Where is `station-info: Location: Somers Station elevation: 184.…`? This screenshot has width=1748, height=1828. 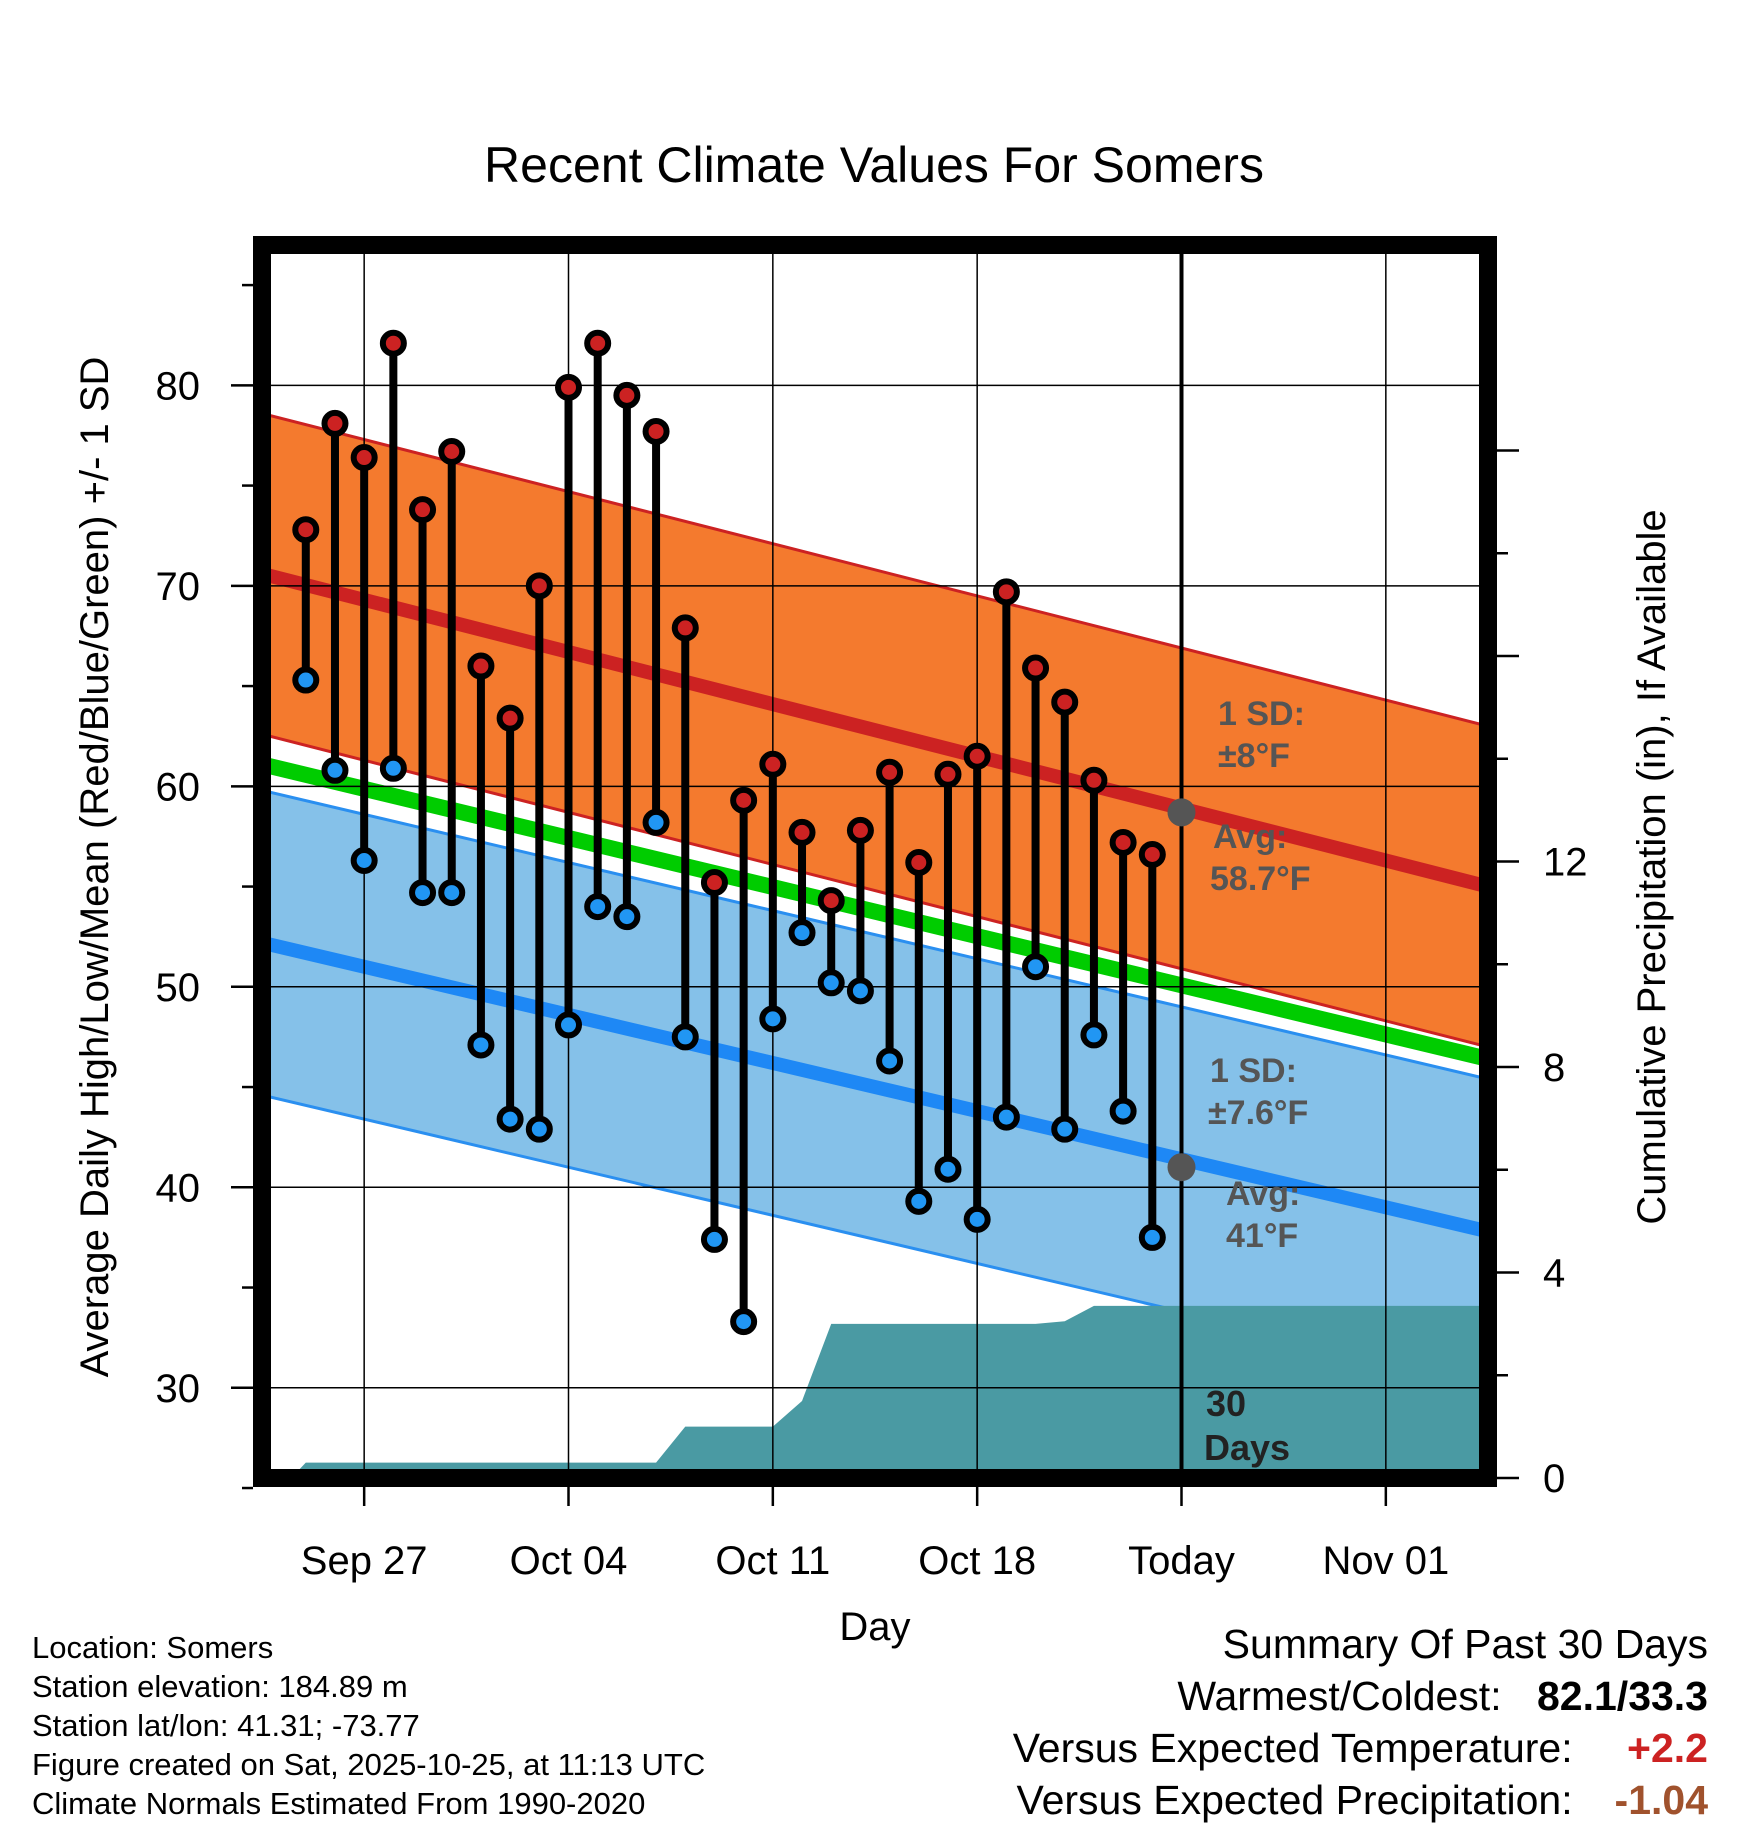 station-info: Location: Somers Station elevation: 184.… is located at coordinates (368, 1725).